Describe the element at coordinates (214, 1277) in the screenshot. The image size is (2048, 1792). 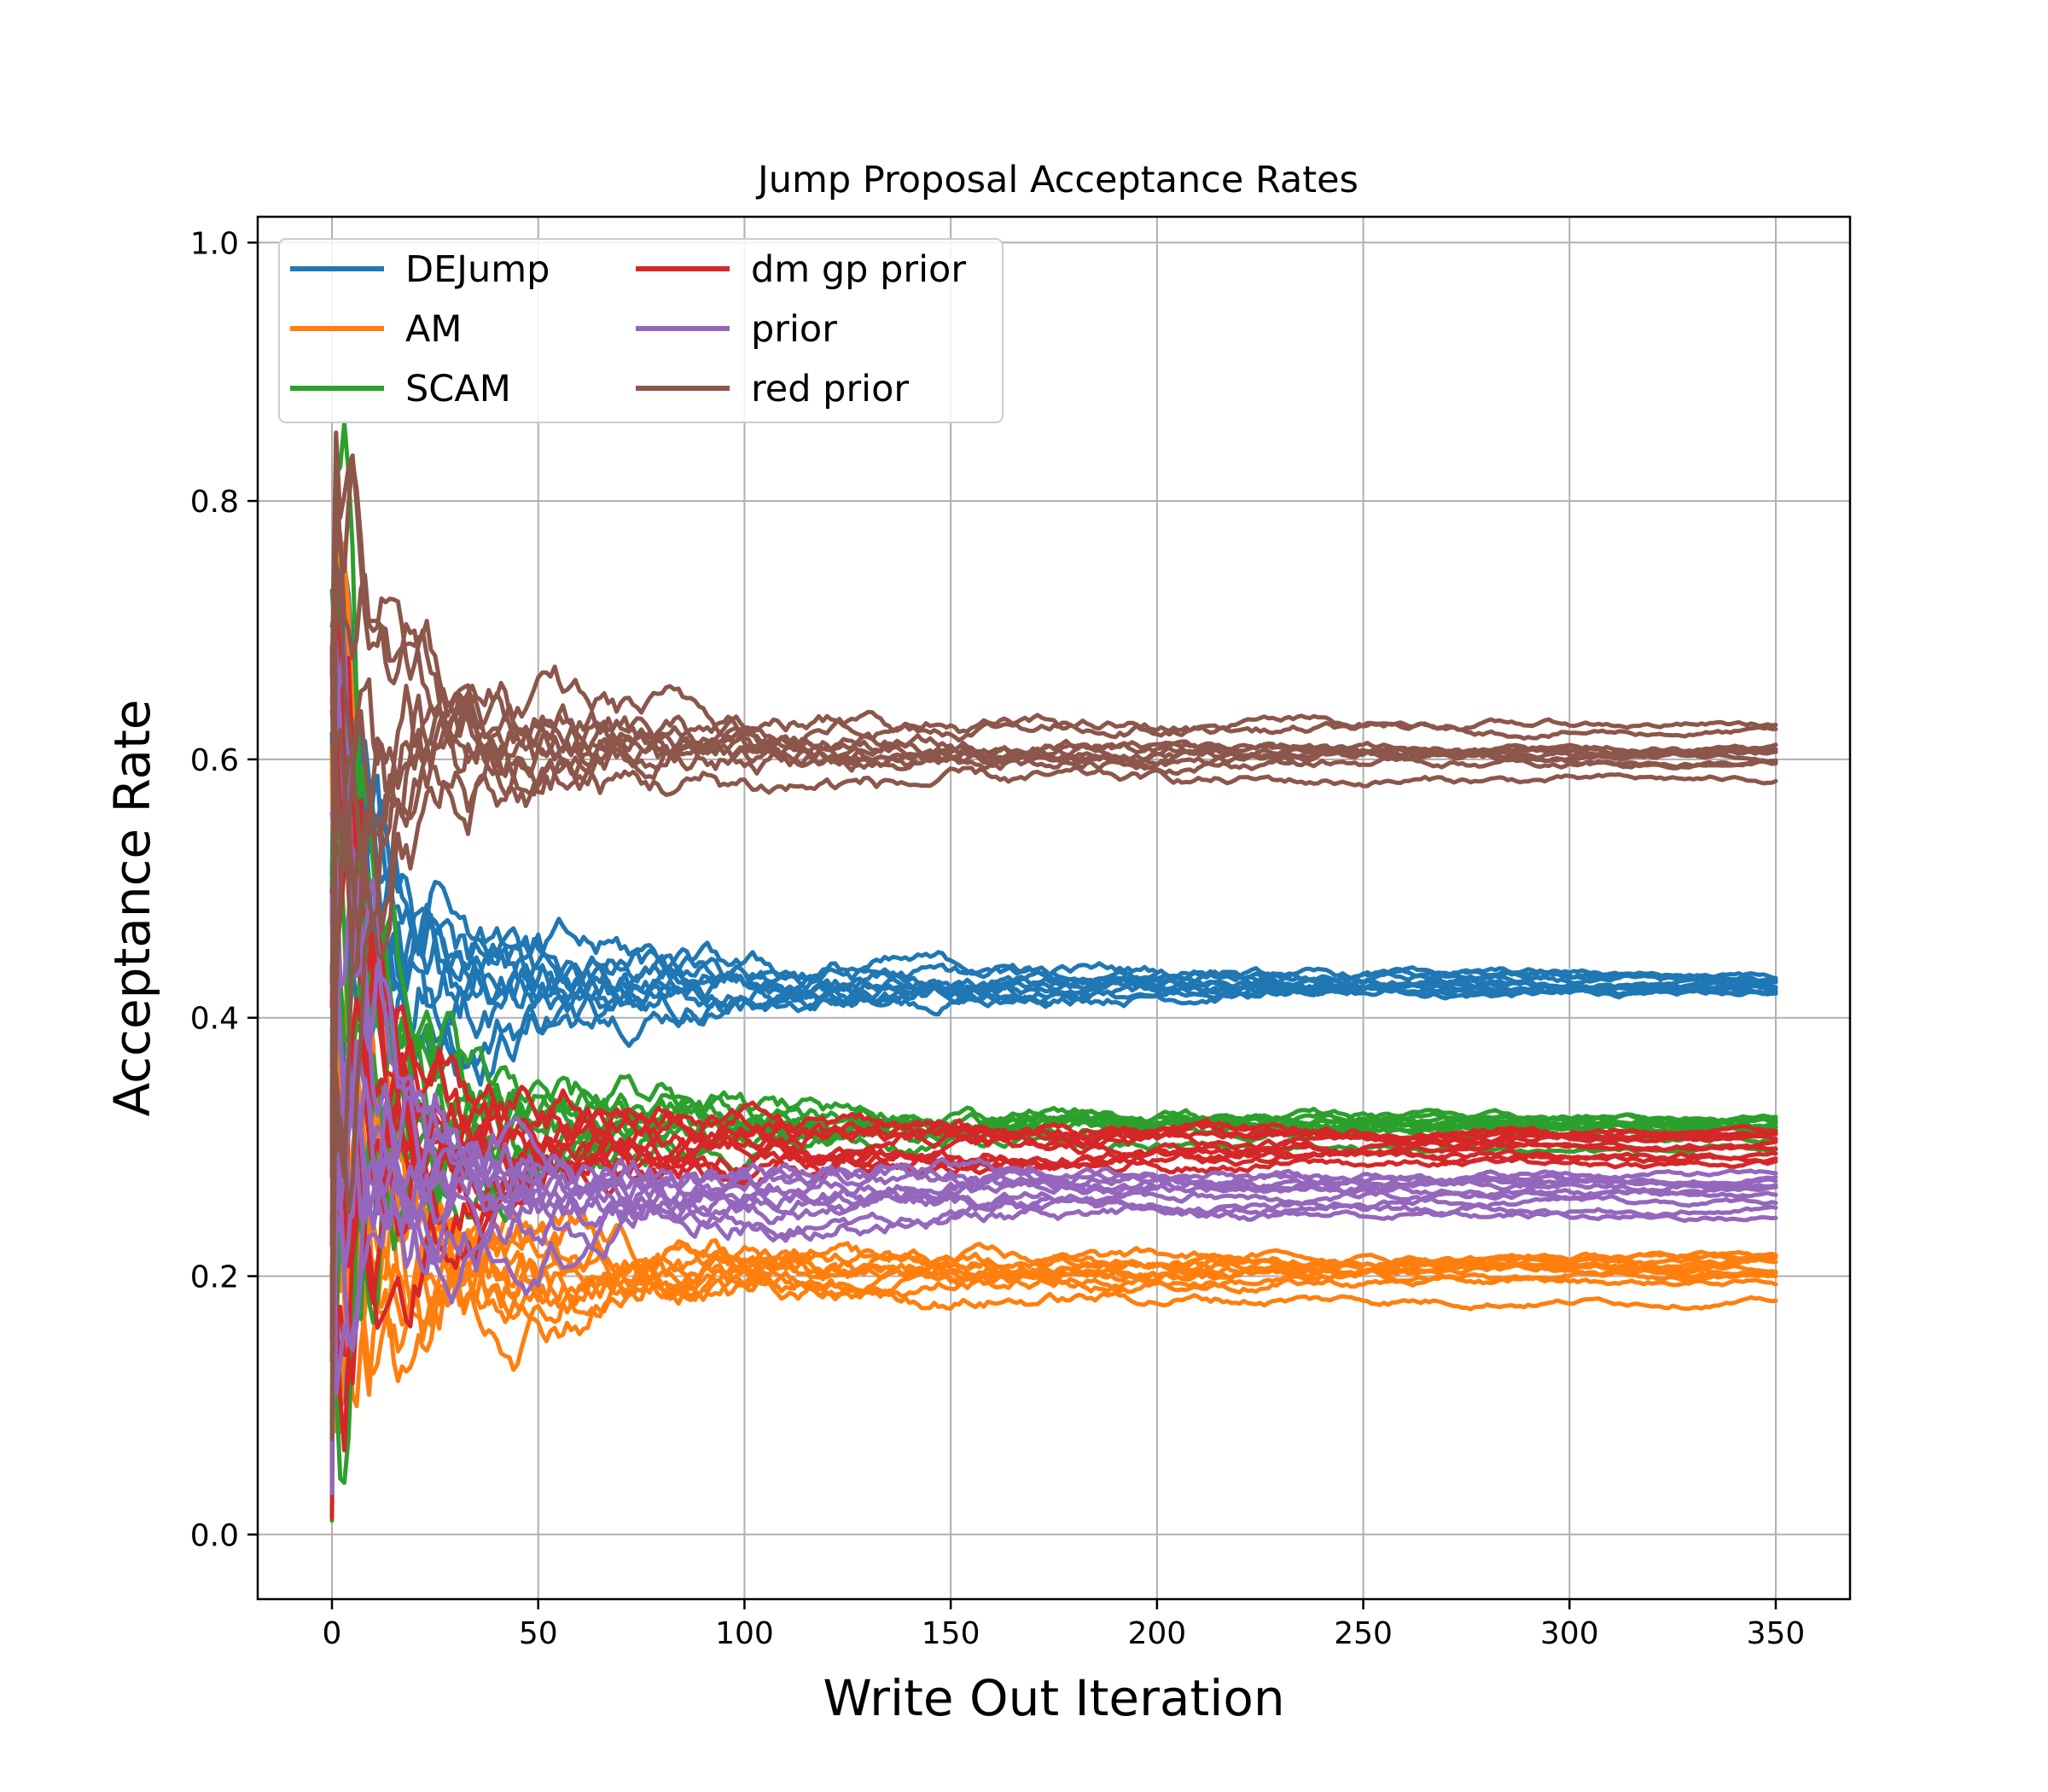
I see `y-tick-label: 0.2` at that location.